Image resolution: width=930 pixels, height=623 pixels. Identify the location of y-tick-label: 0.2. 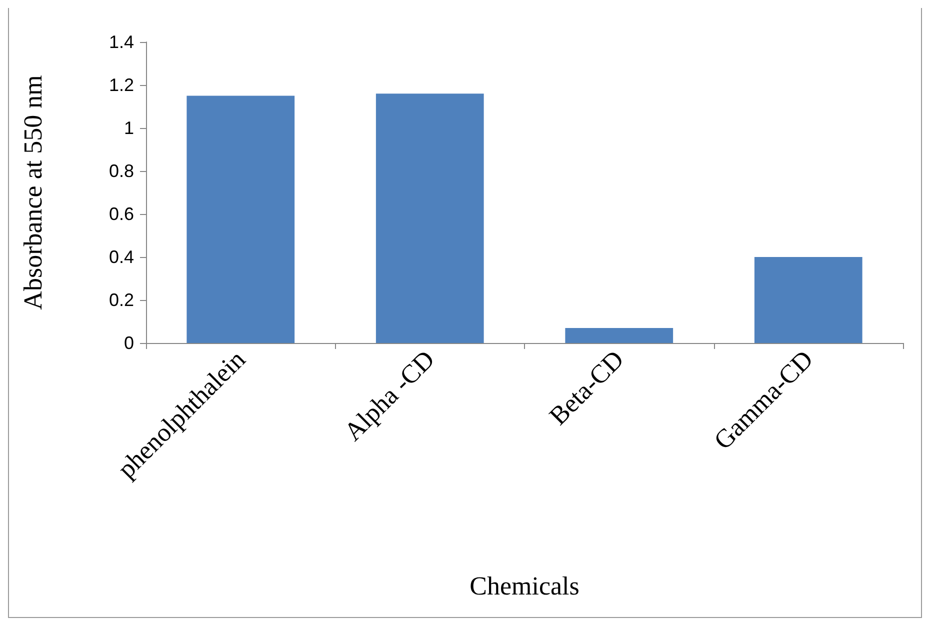
(121, 300).